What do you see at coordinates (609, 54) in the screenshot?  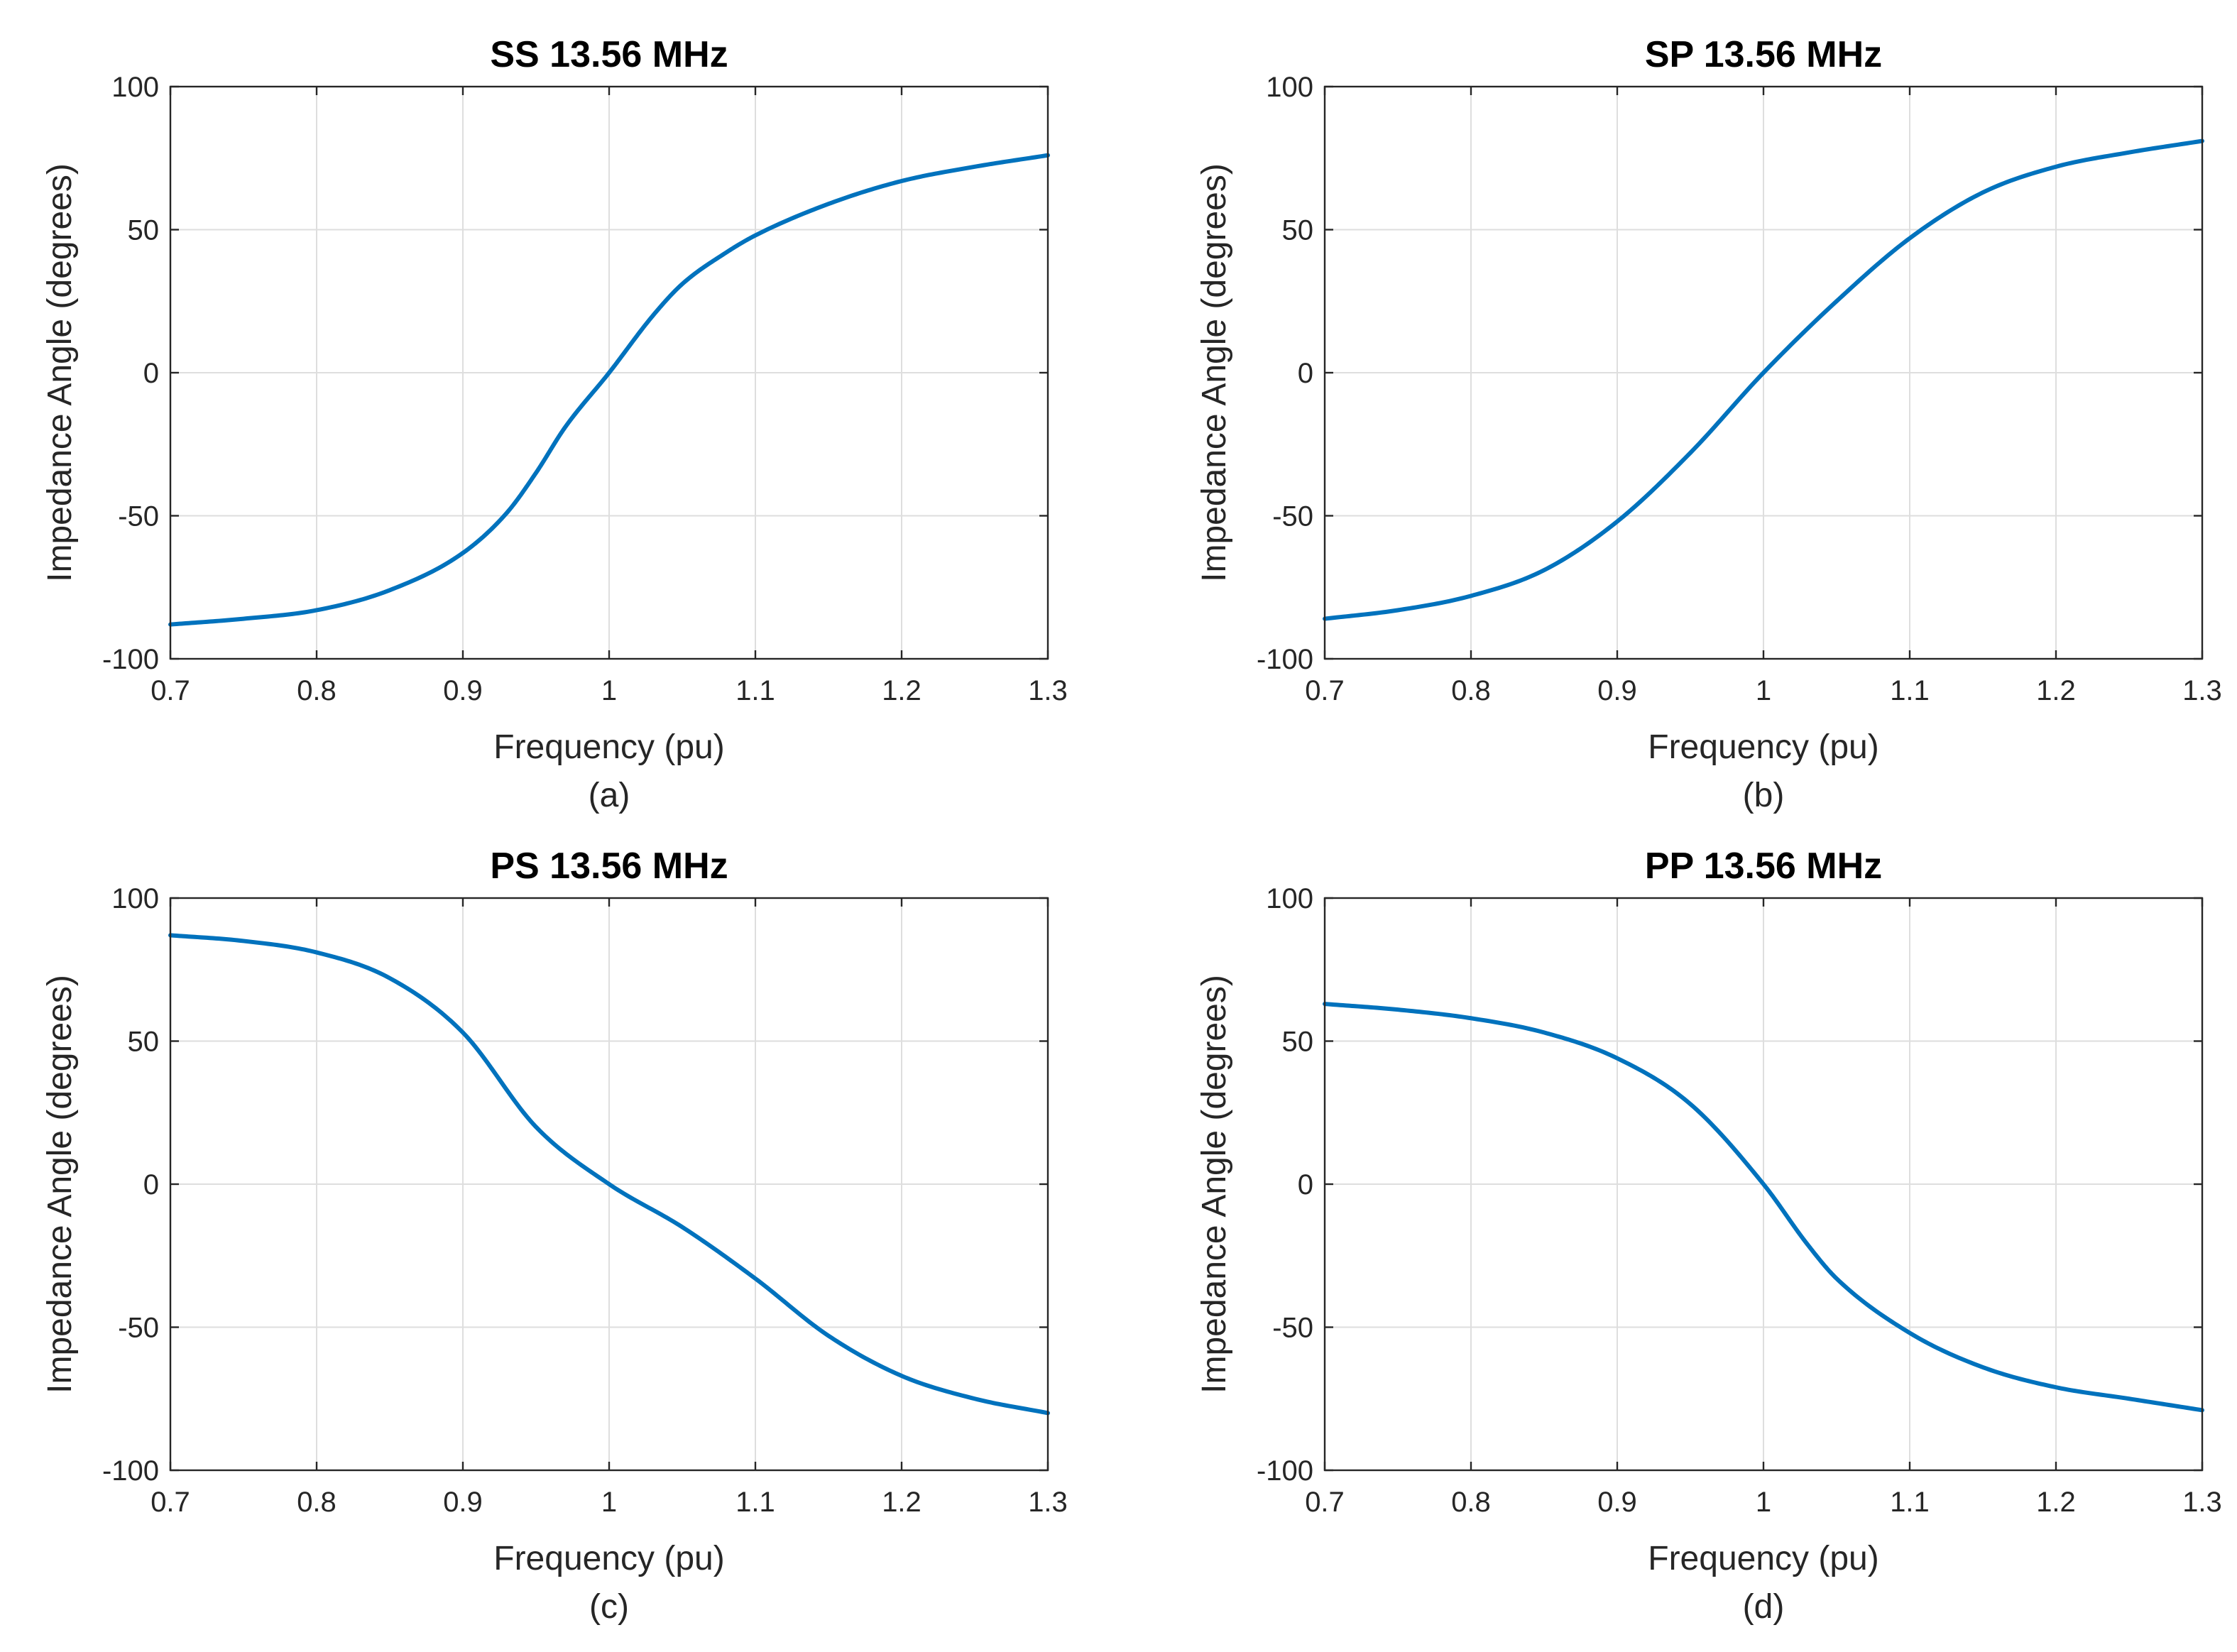 I see `chart-title: SS 13.56 MHz` at bounding box center [609, 54].